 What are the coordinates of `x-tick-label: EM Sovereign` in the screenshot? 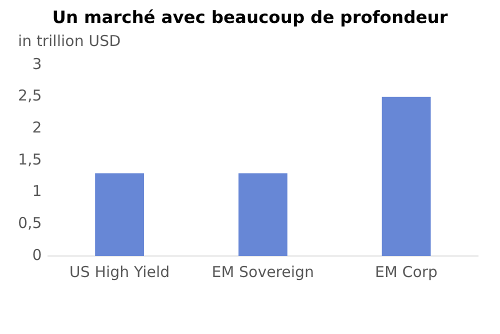 It's located at (263, 271).